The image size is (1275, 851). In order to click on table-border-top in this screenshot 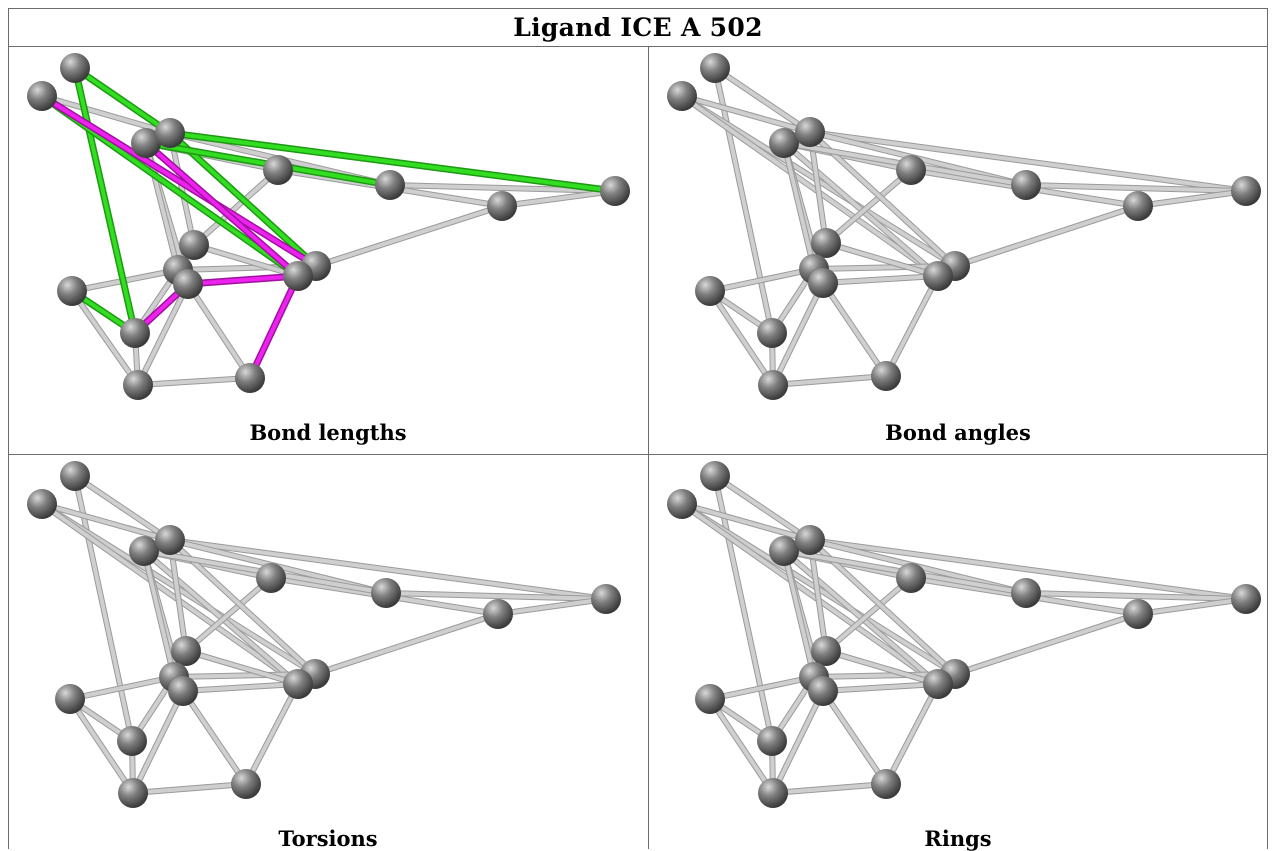, I will do `click(638, 8)`.